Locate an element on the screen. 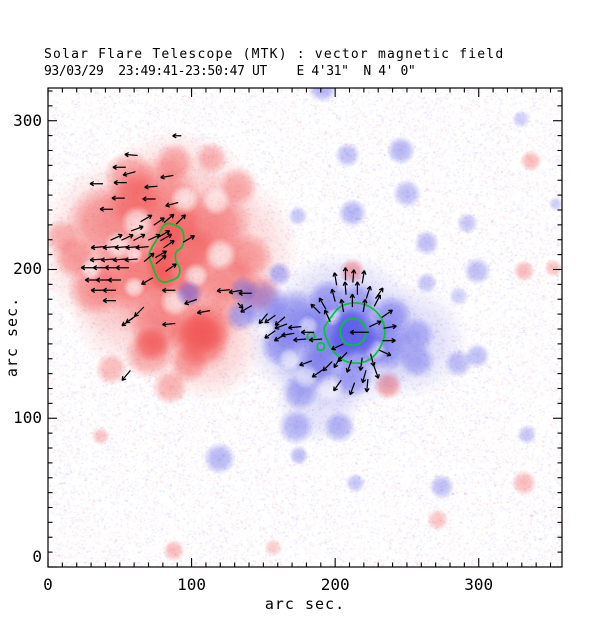  x-tick-label: 0 is located at coordinates (48, 584).